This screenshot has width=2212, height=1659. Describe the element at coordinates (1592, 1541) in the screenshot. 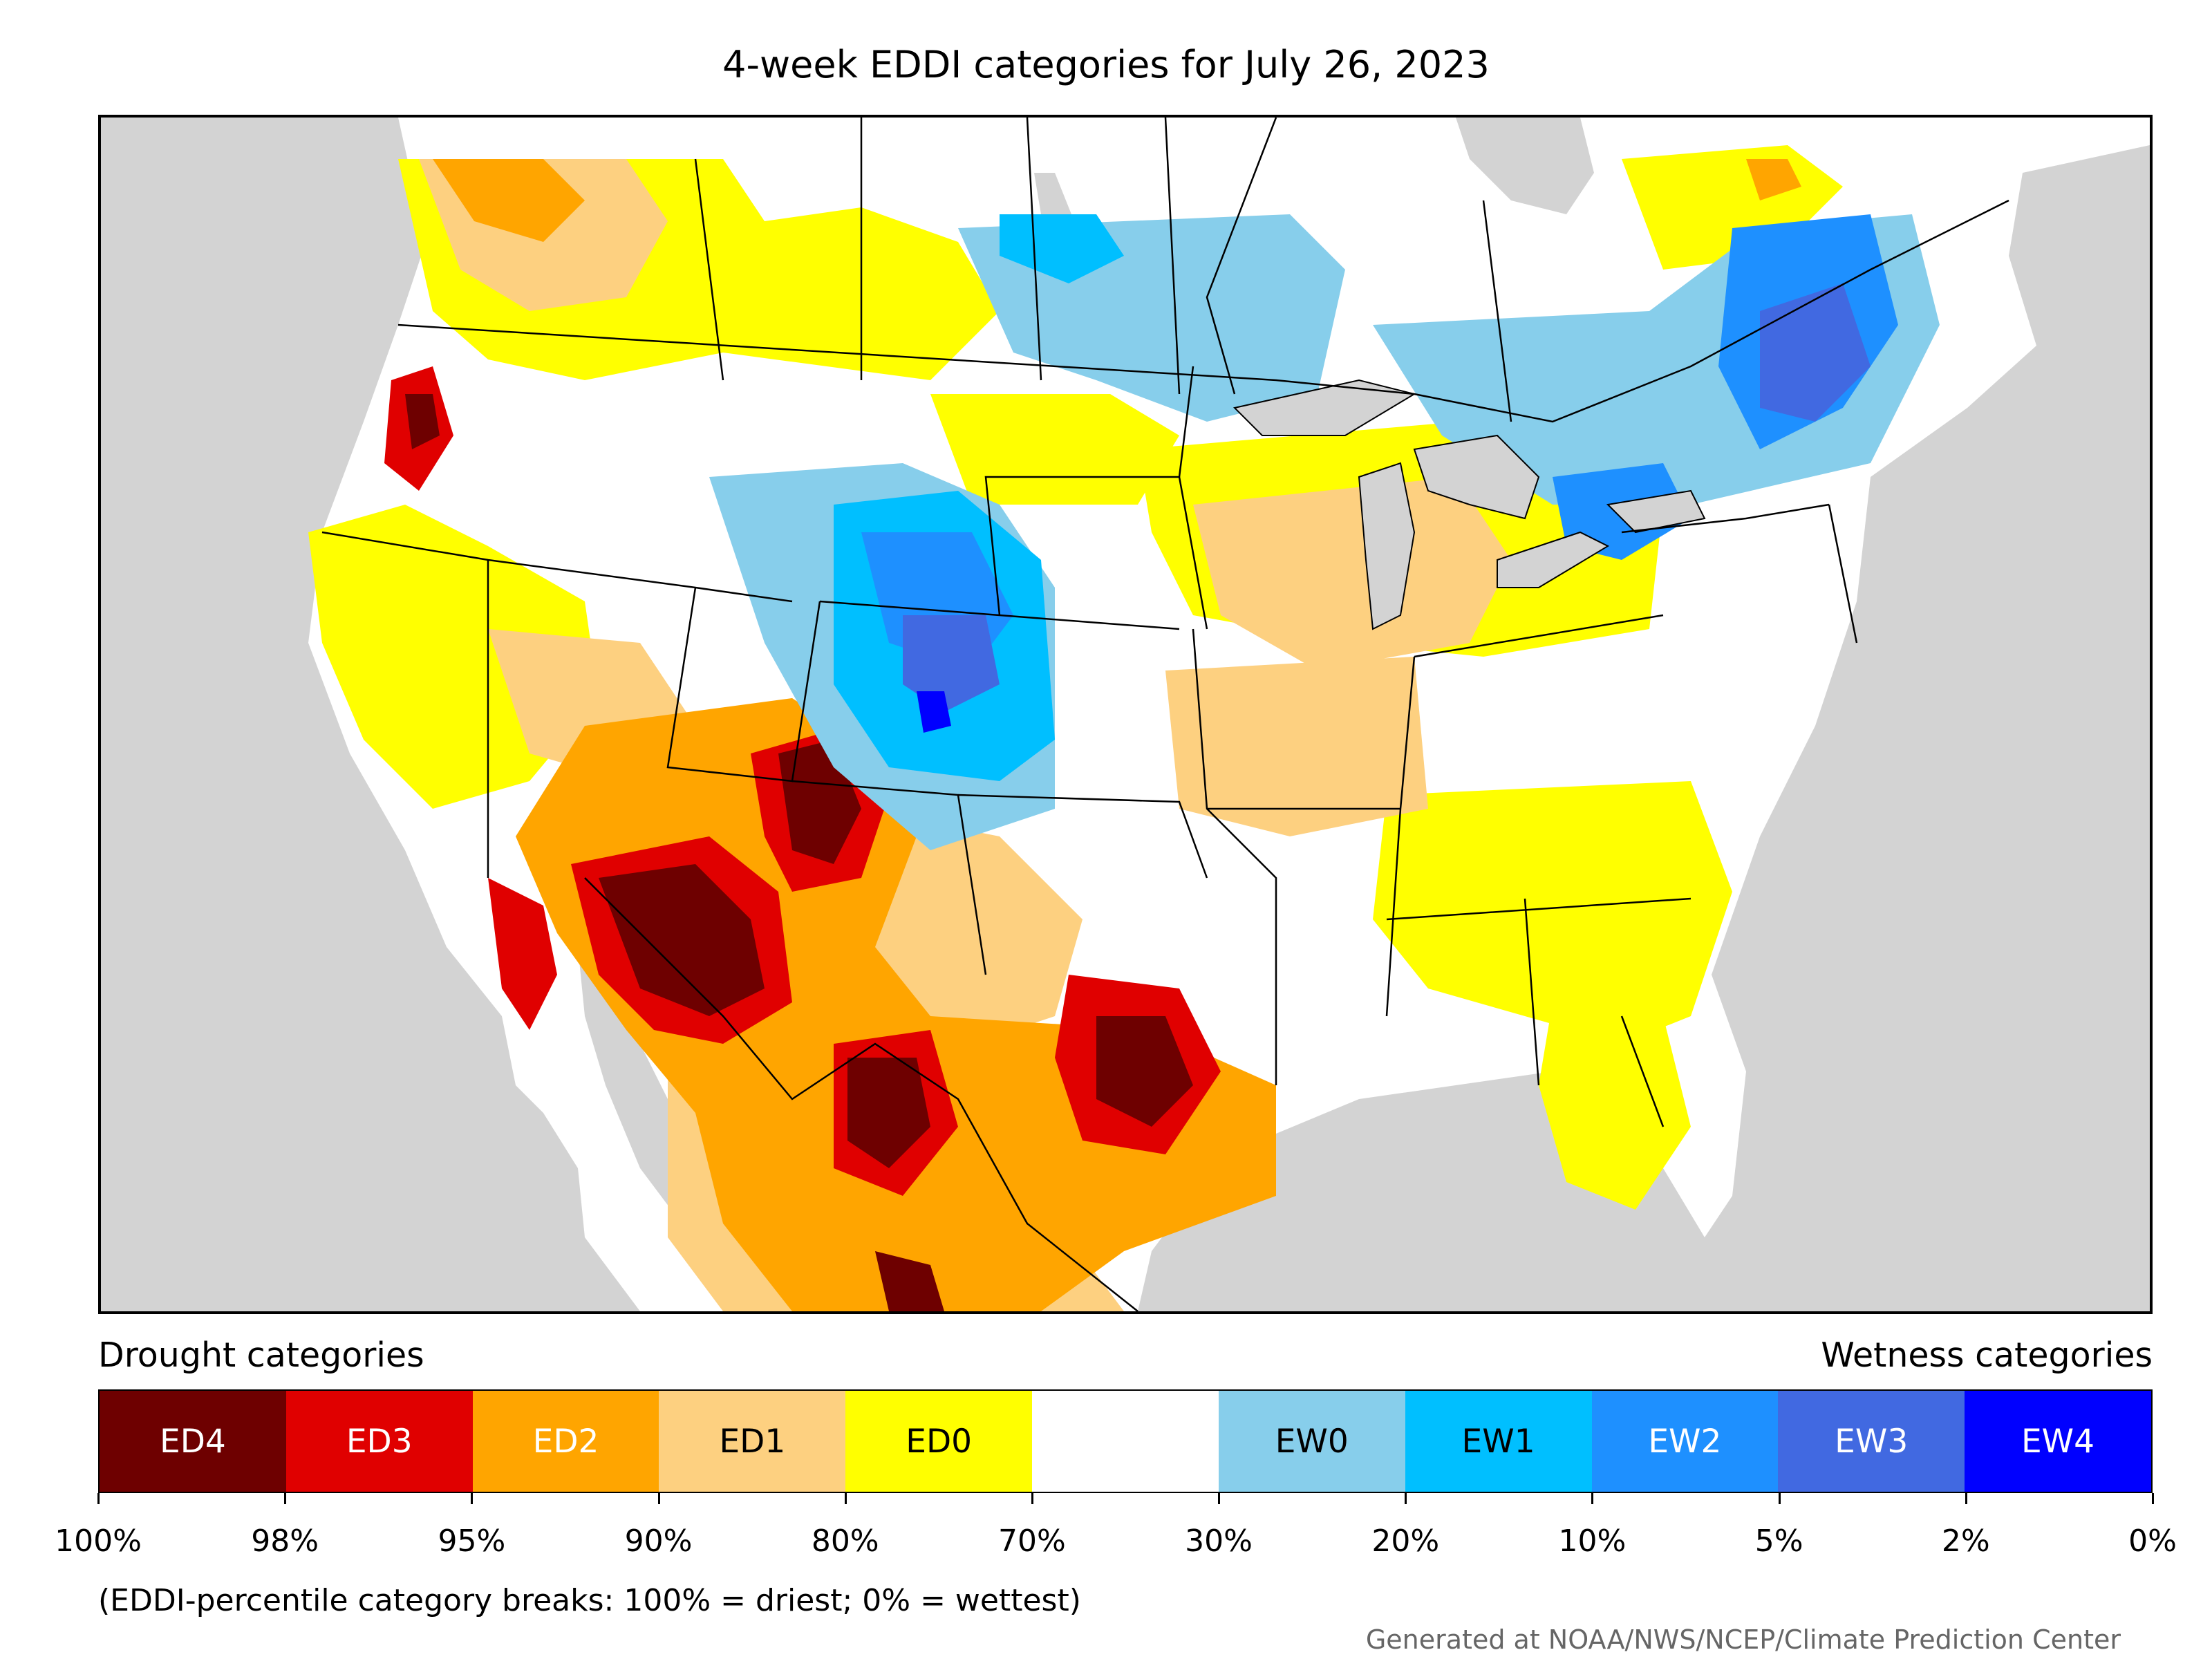

I see `tick-label: 10%` at that location.